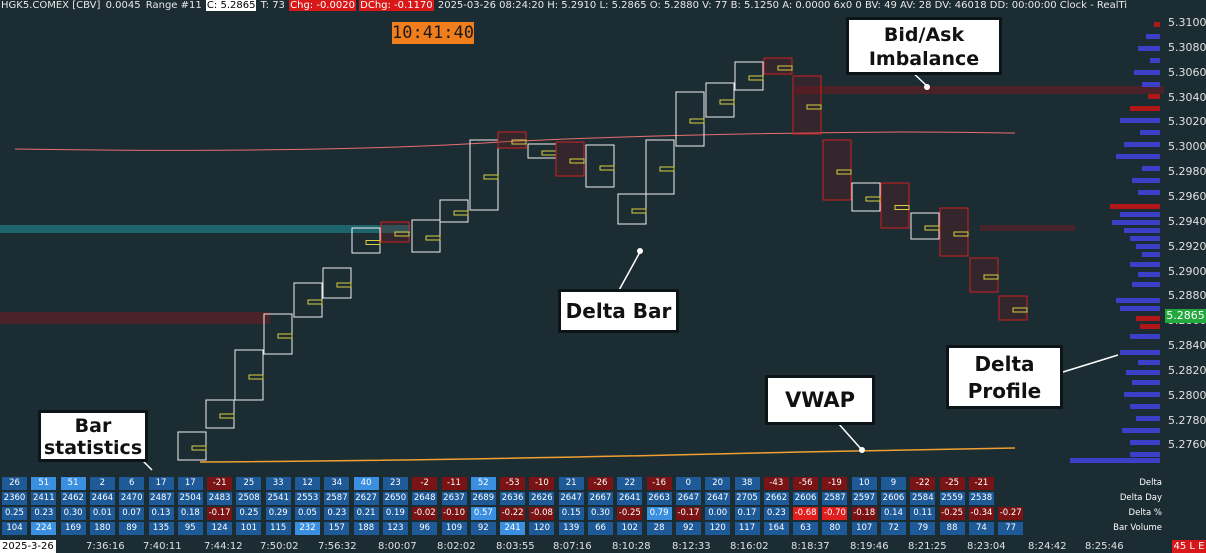 This screenshot has height=553, width=1206. I want to click on stats-cell: 2360, so click(14, 498).